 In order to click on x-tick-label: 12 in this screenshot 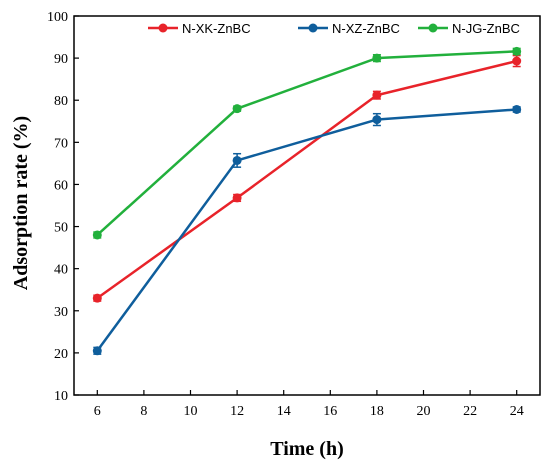, I will do `click(237, 411)`.